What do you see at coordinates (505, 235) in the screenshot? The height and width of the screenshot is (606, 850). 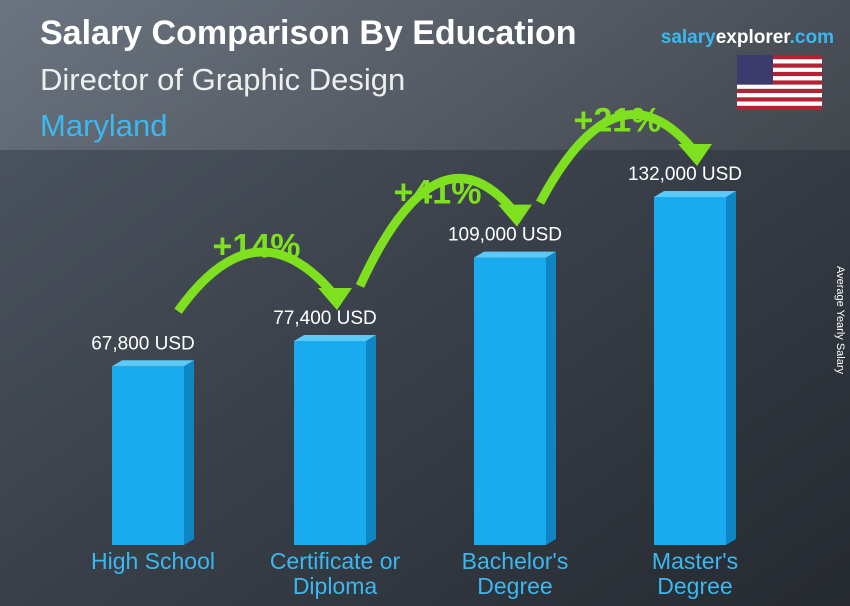 I see `value-label: 109,000 USD` at bounding box center [505, 235].